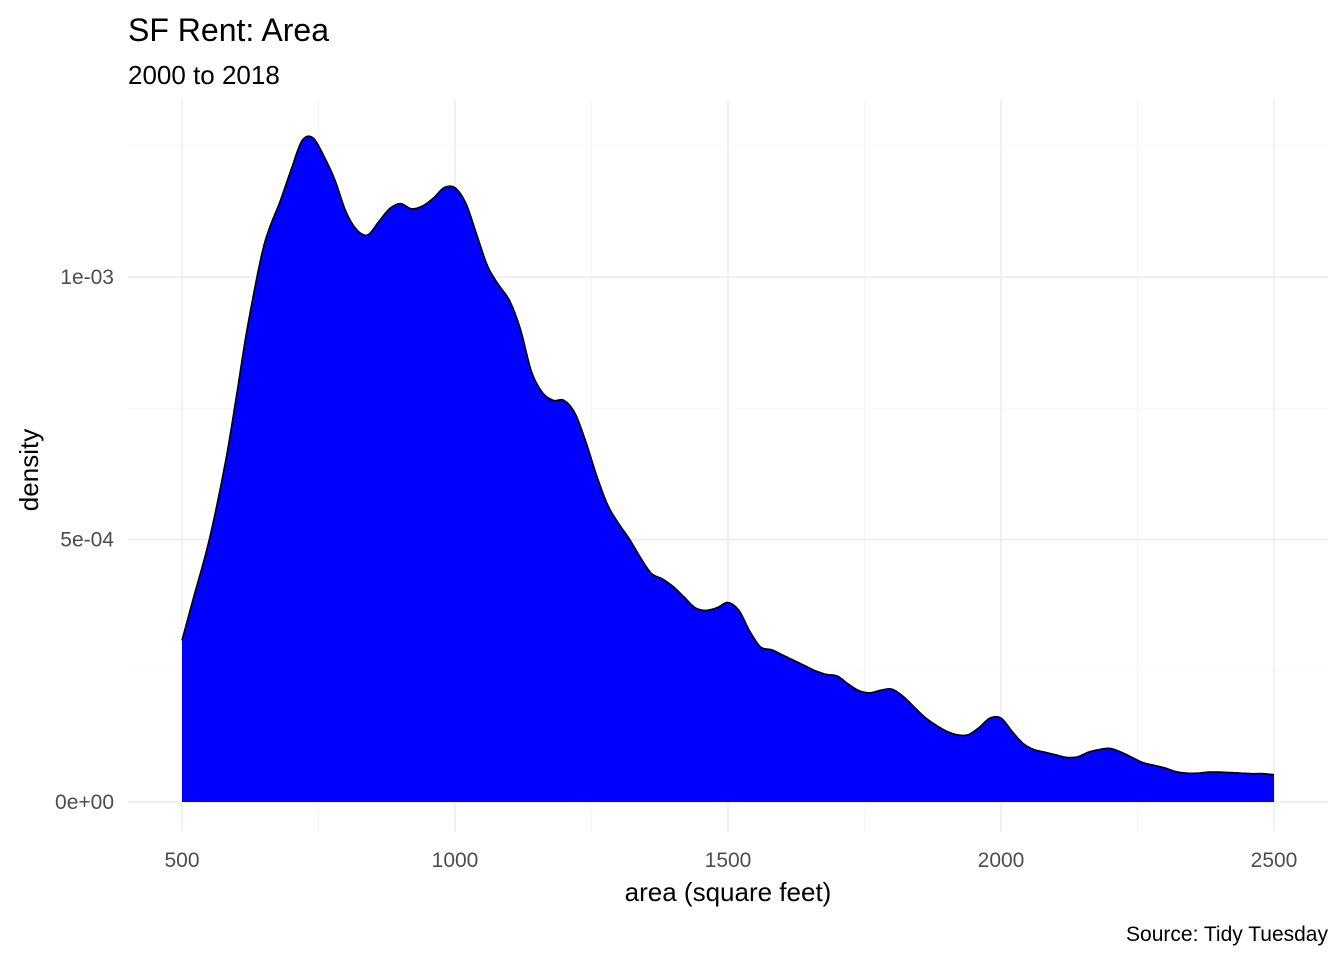  I want to click on x-axis-title: area (square feet), so click(728, 892).